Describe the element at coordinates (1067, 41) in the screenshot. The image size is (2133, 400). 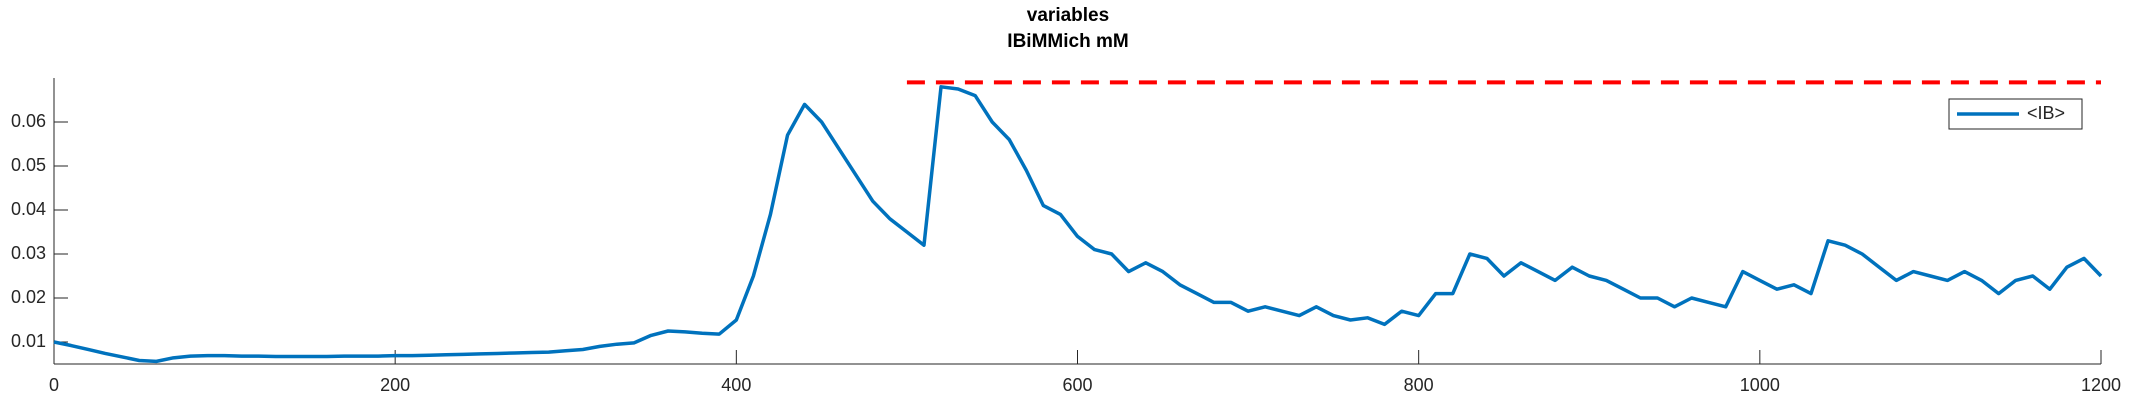
I see `chart-title: IBiMMich mM` at that location.